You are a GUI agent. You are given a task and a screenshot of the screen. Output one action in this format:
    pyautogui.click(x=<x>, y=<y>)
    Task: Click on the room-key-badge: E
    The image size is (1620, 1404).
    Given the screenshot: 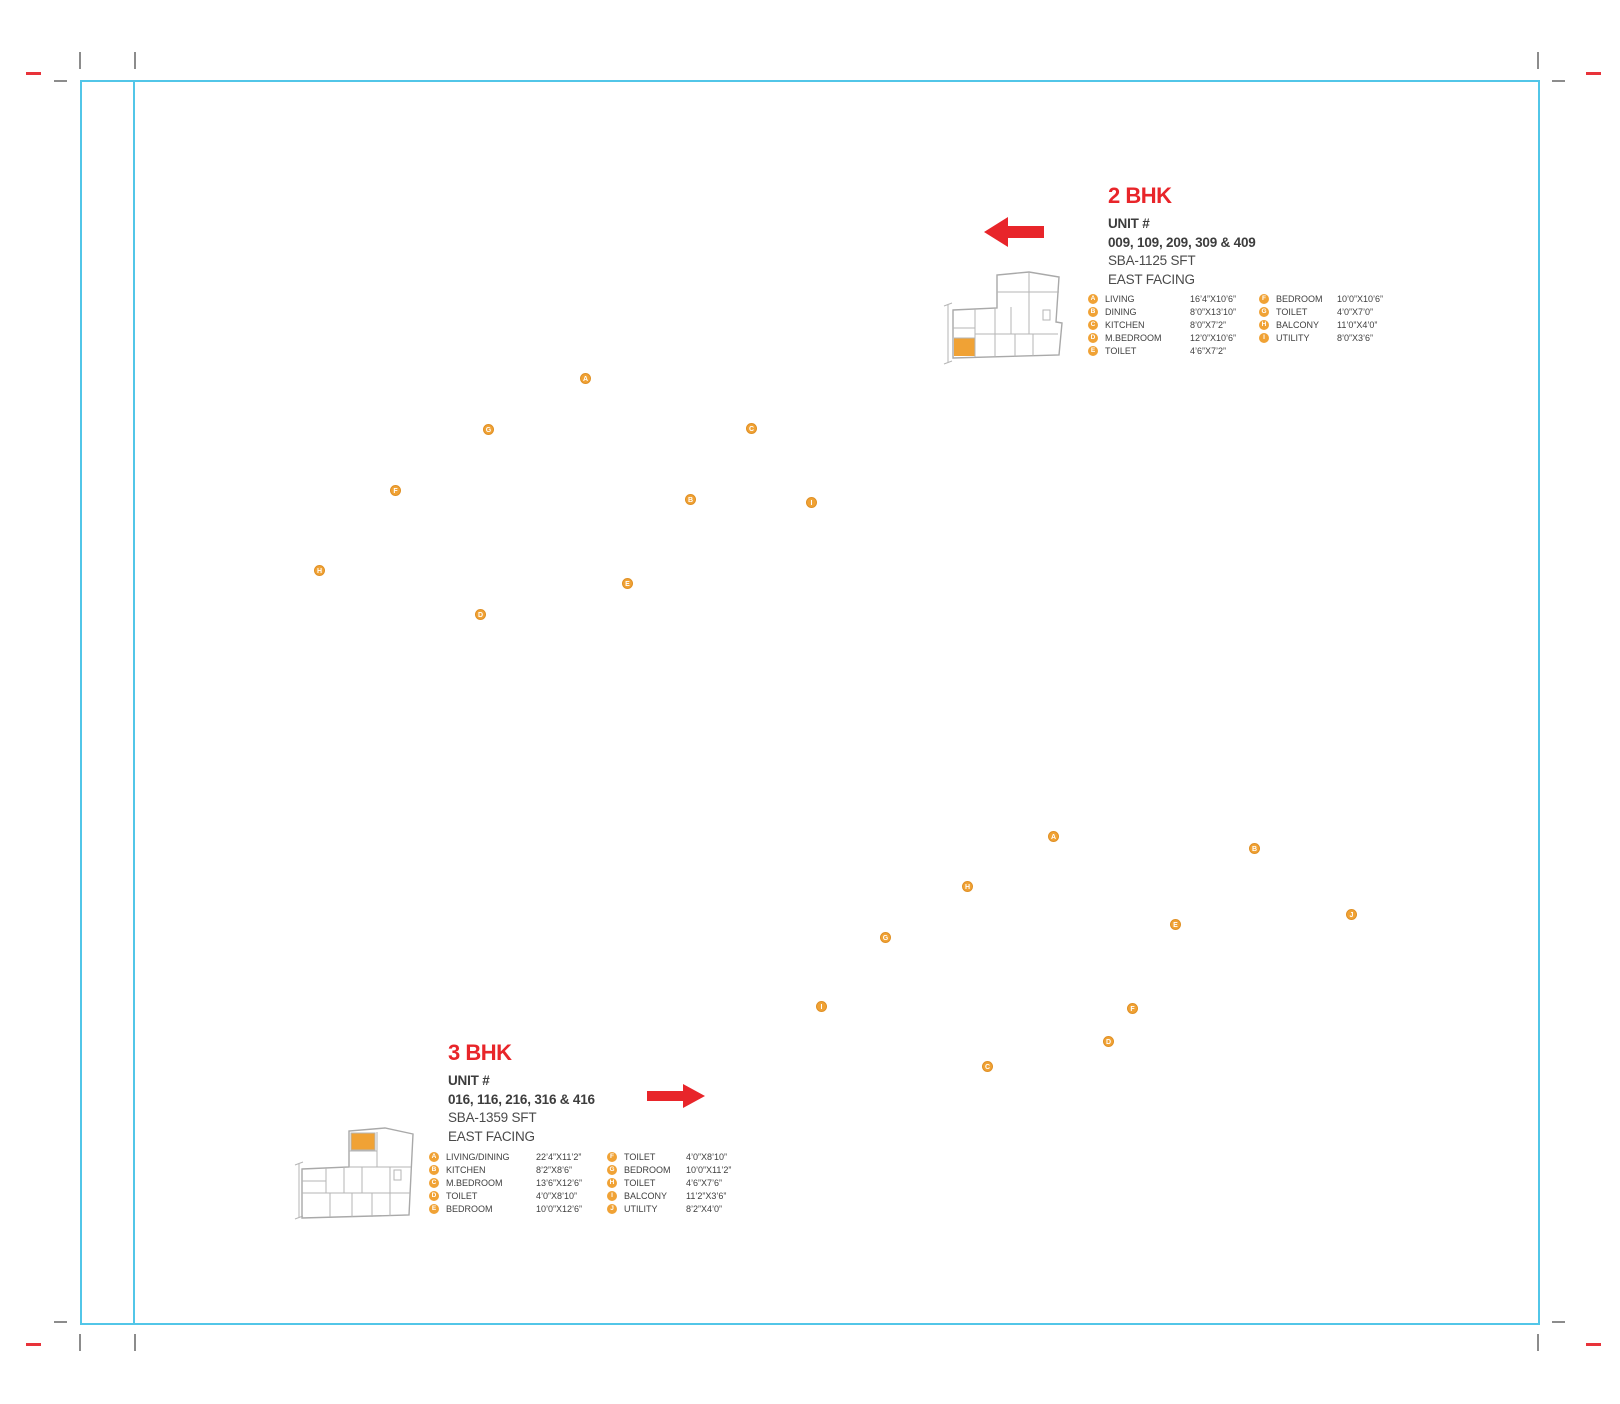 What is the action you would take?
    pyautogui.click(x=1093, y=350)
    